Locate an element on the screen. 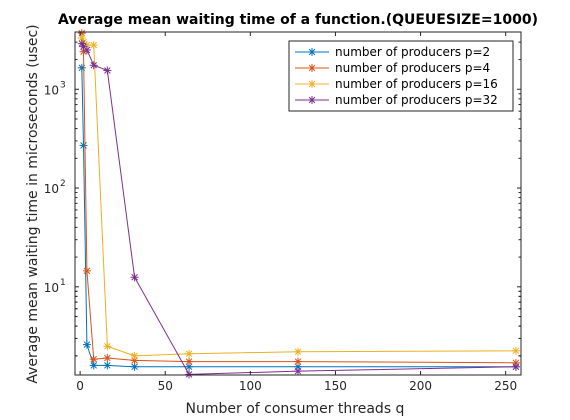 This screenshot has width=570, height=420. legend-box is located at coordinates (401, 76).